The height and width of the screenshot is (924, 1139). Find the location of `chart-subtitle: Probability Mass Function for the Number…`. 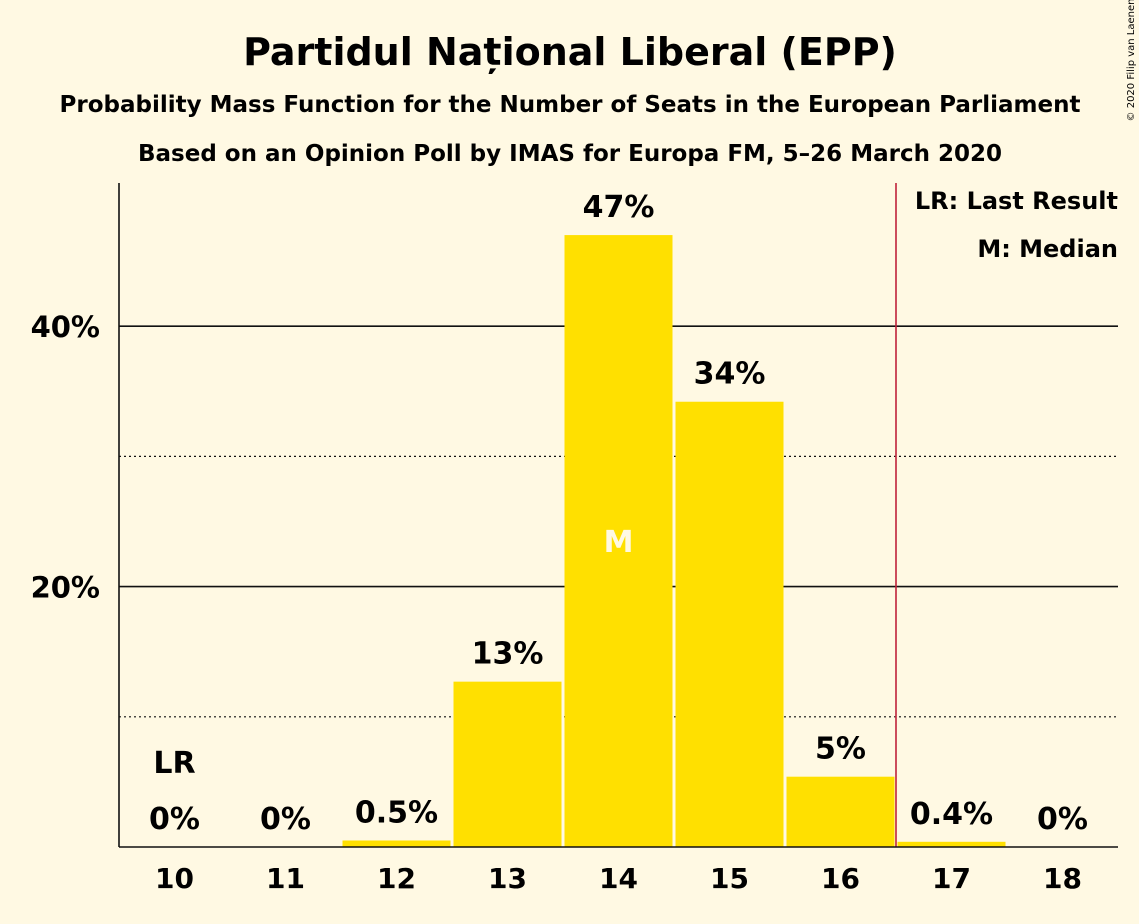

chart-subtitle: Probability Mass Function for the Number… is located at coordinates (570, 105).